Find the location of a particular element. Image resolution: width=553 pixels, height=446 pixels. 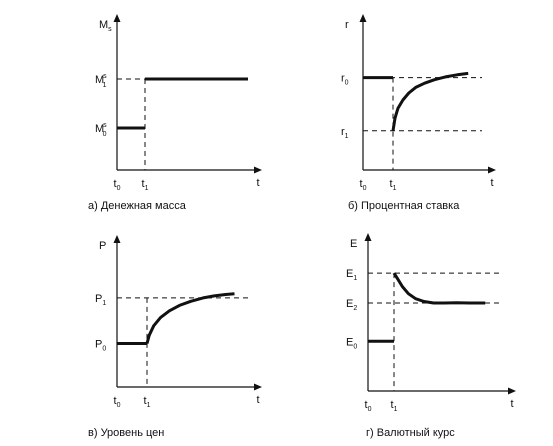

y-axis-label: Ms is located at coordinates (105, 26).